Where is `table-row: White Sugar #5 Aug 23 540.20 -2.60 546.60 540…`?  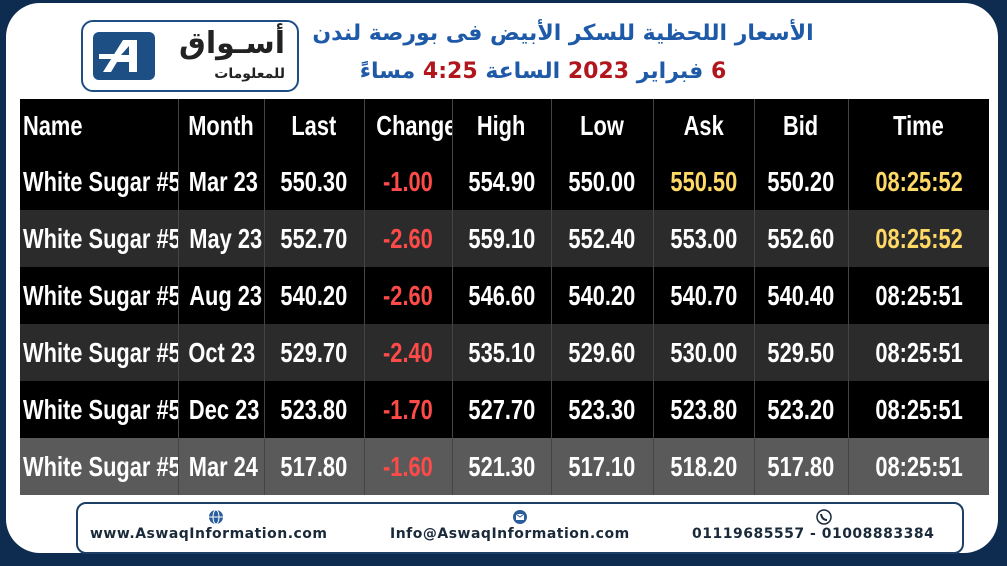
table-row: White Sugar #5 Aug 23 540.20 -2.60 546.60 540… is located at coordinates (504, 295).